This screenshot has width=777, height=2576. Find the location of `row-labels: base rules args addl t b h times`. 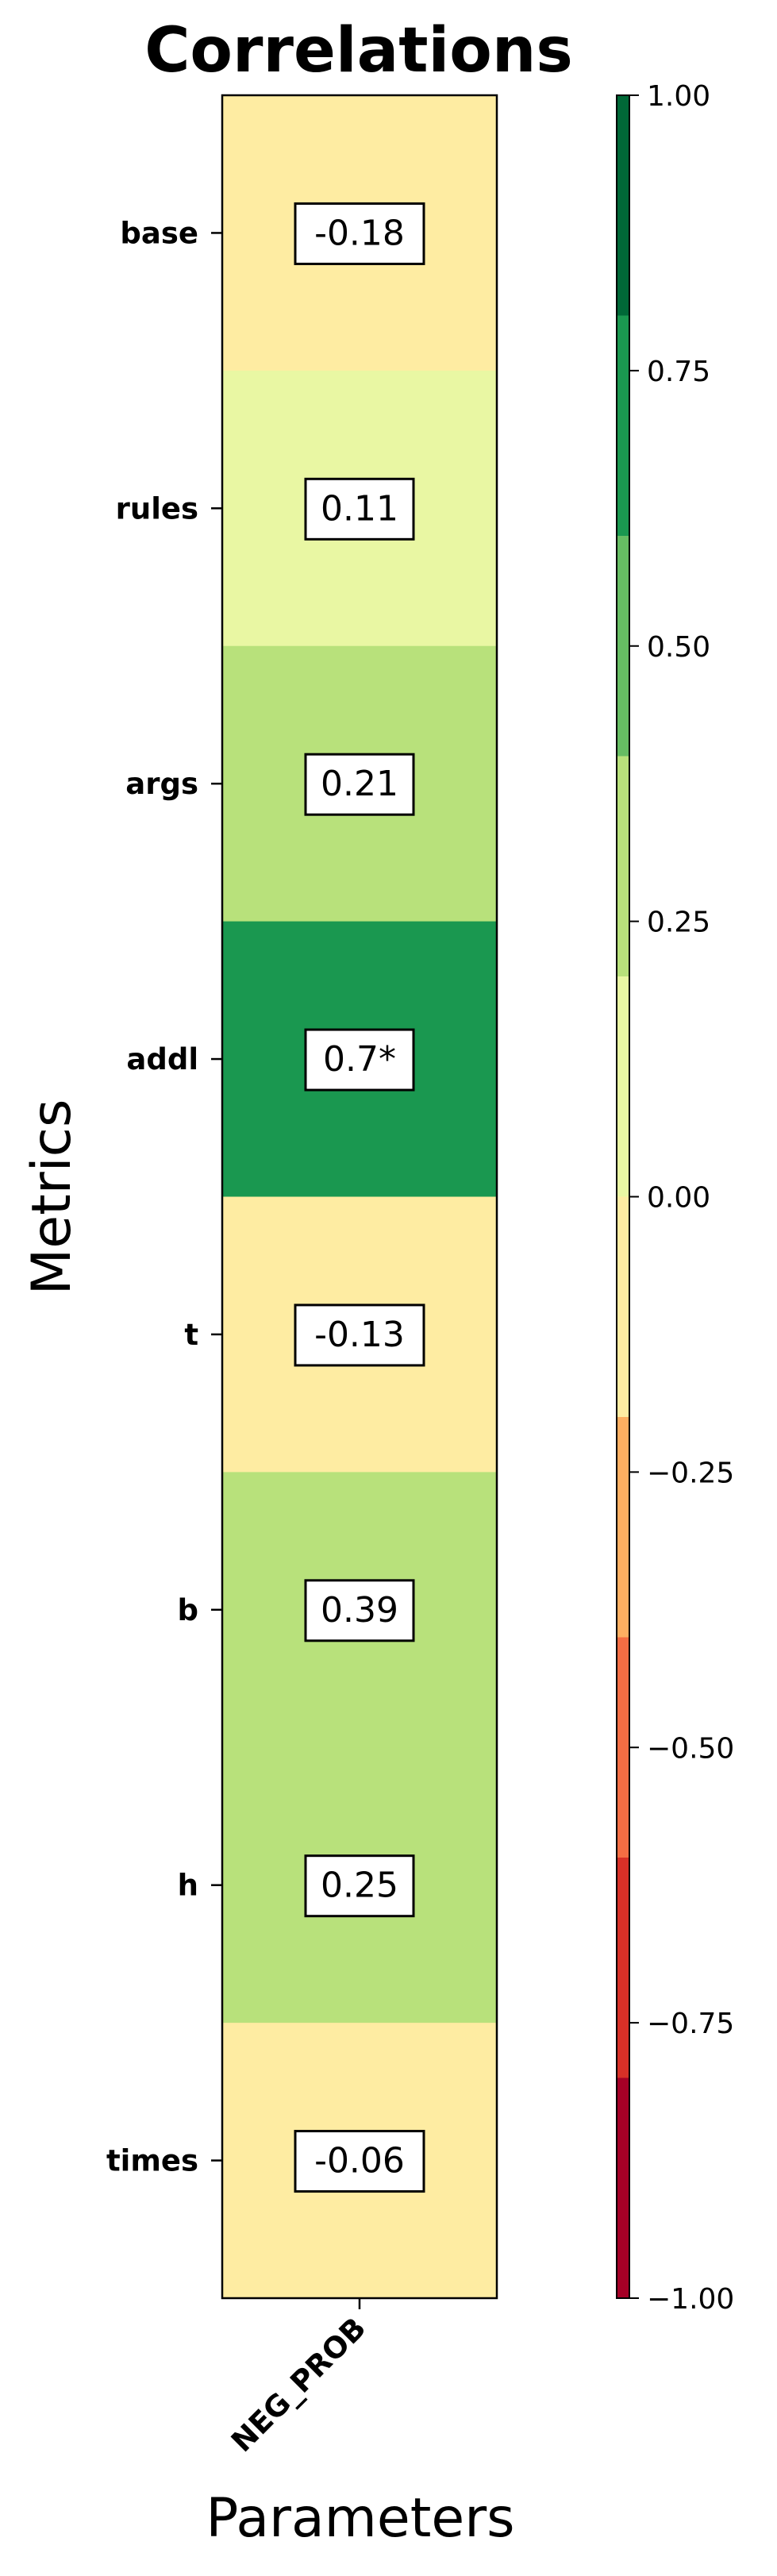

row-labels: base rules args addl t b h times is located at coordinates (164, 1197).